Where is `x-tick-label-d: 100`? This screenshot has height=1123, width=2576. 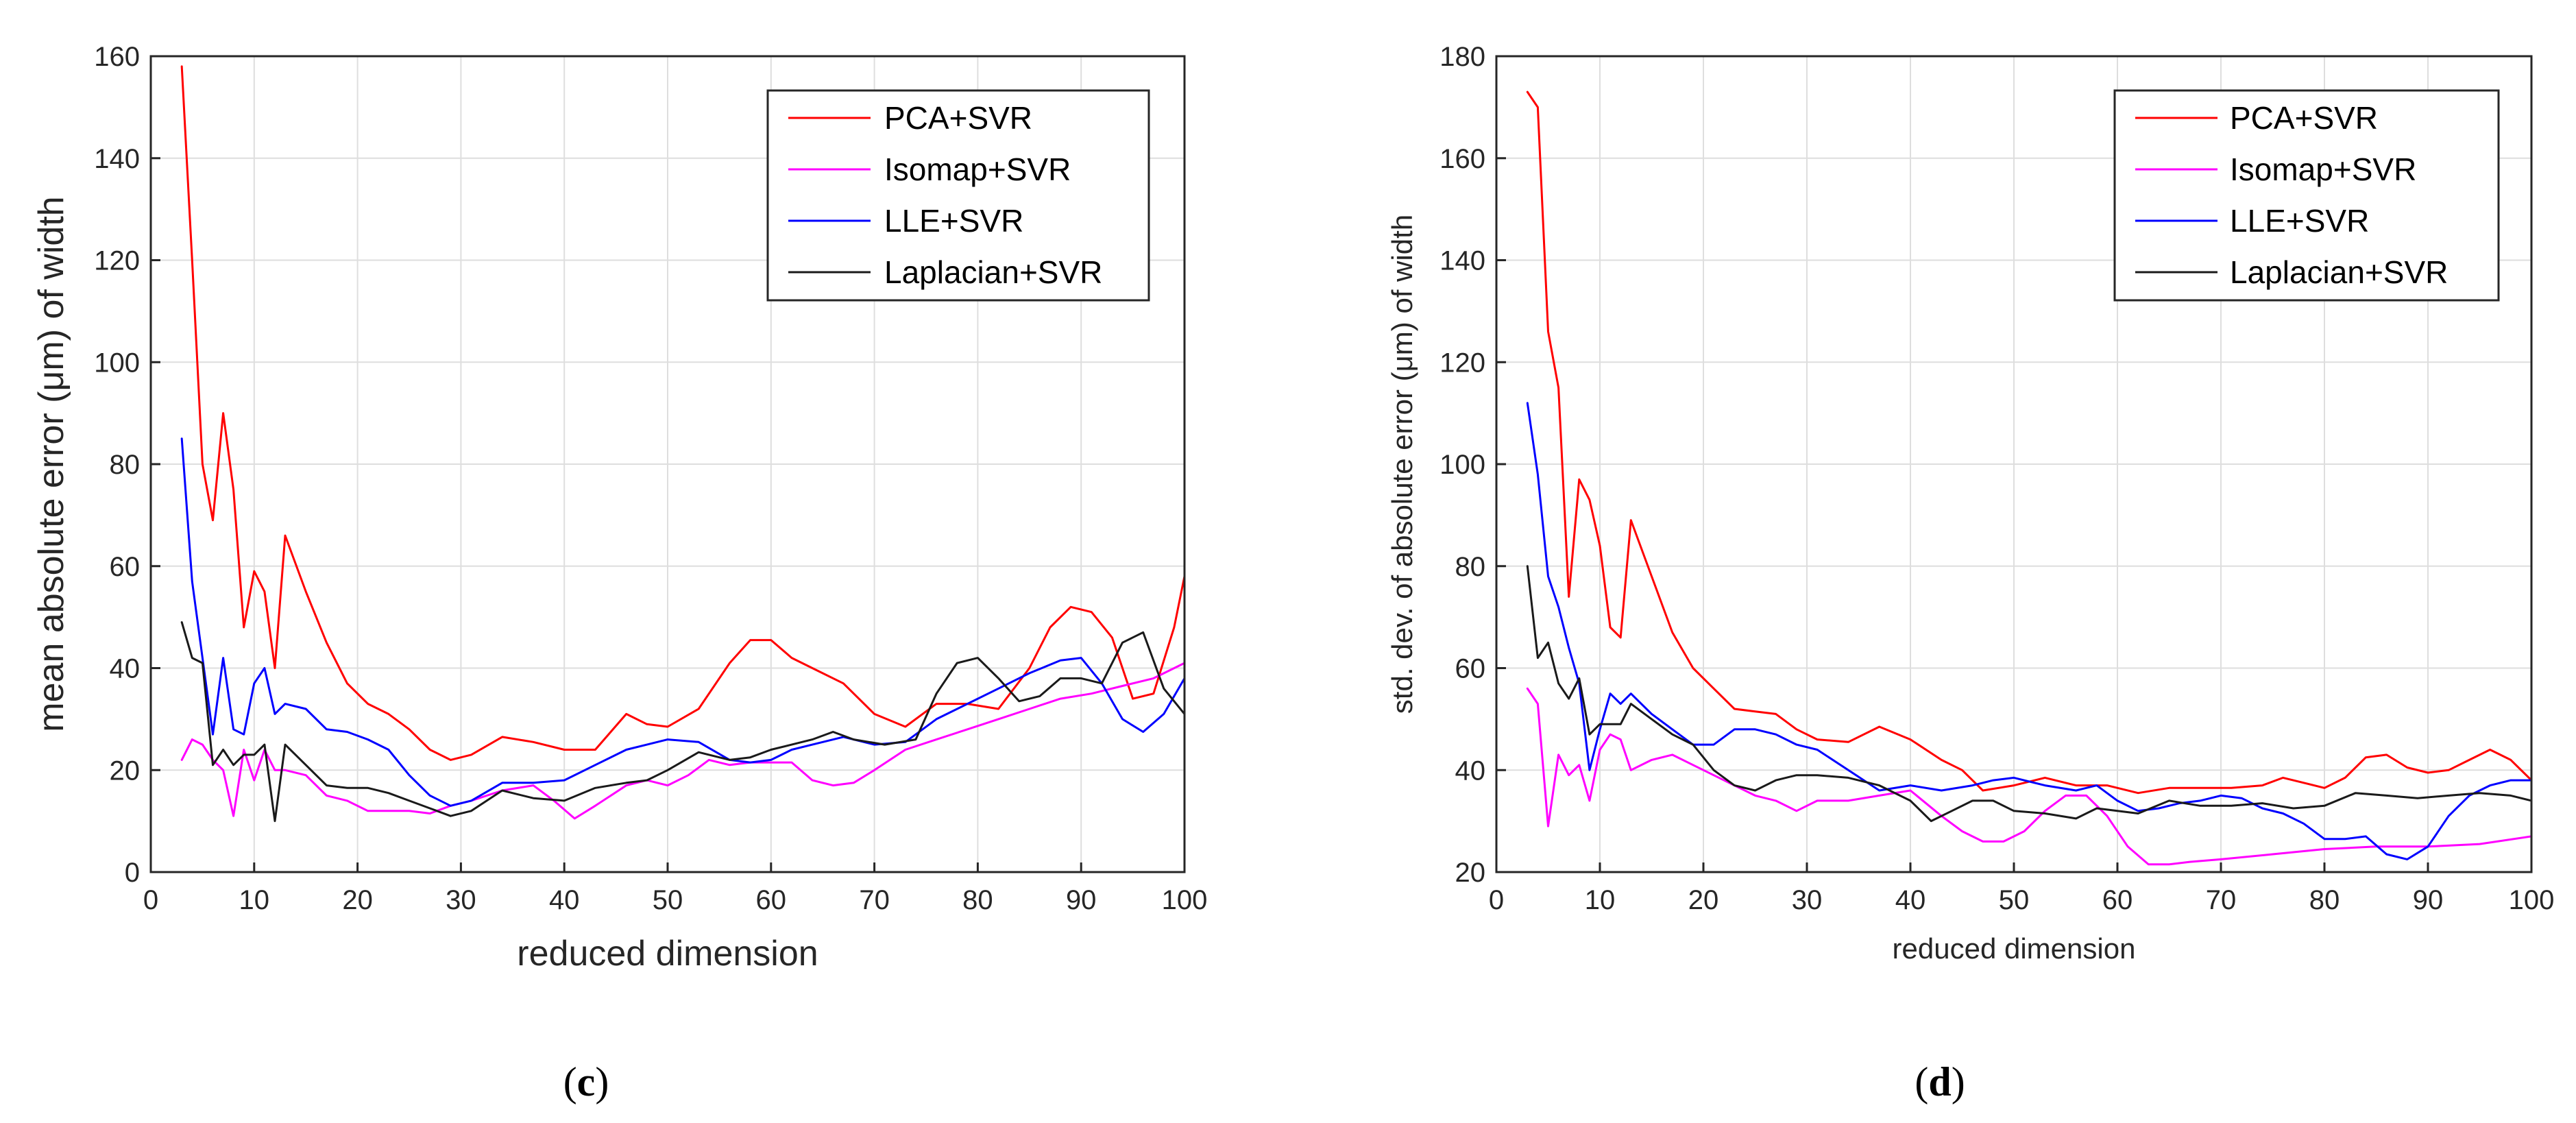 x-tick-label-d: 100 is located at coordinates (2532, 900).